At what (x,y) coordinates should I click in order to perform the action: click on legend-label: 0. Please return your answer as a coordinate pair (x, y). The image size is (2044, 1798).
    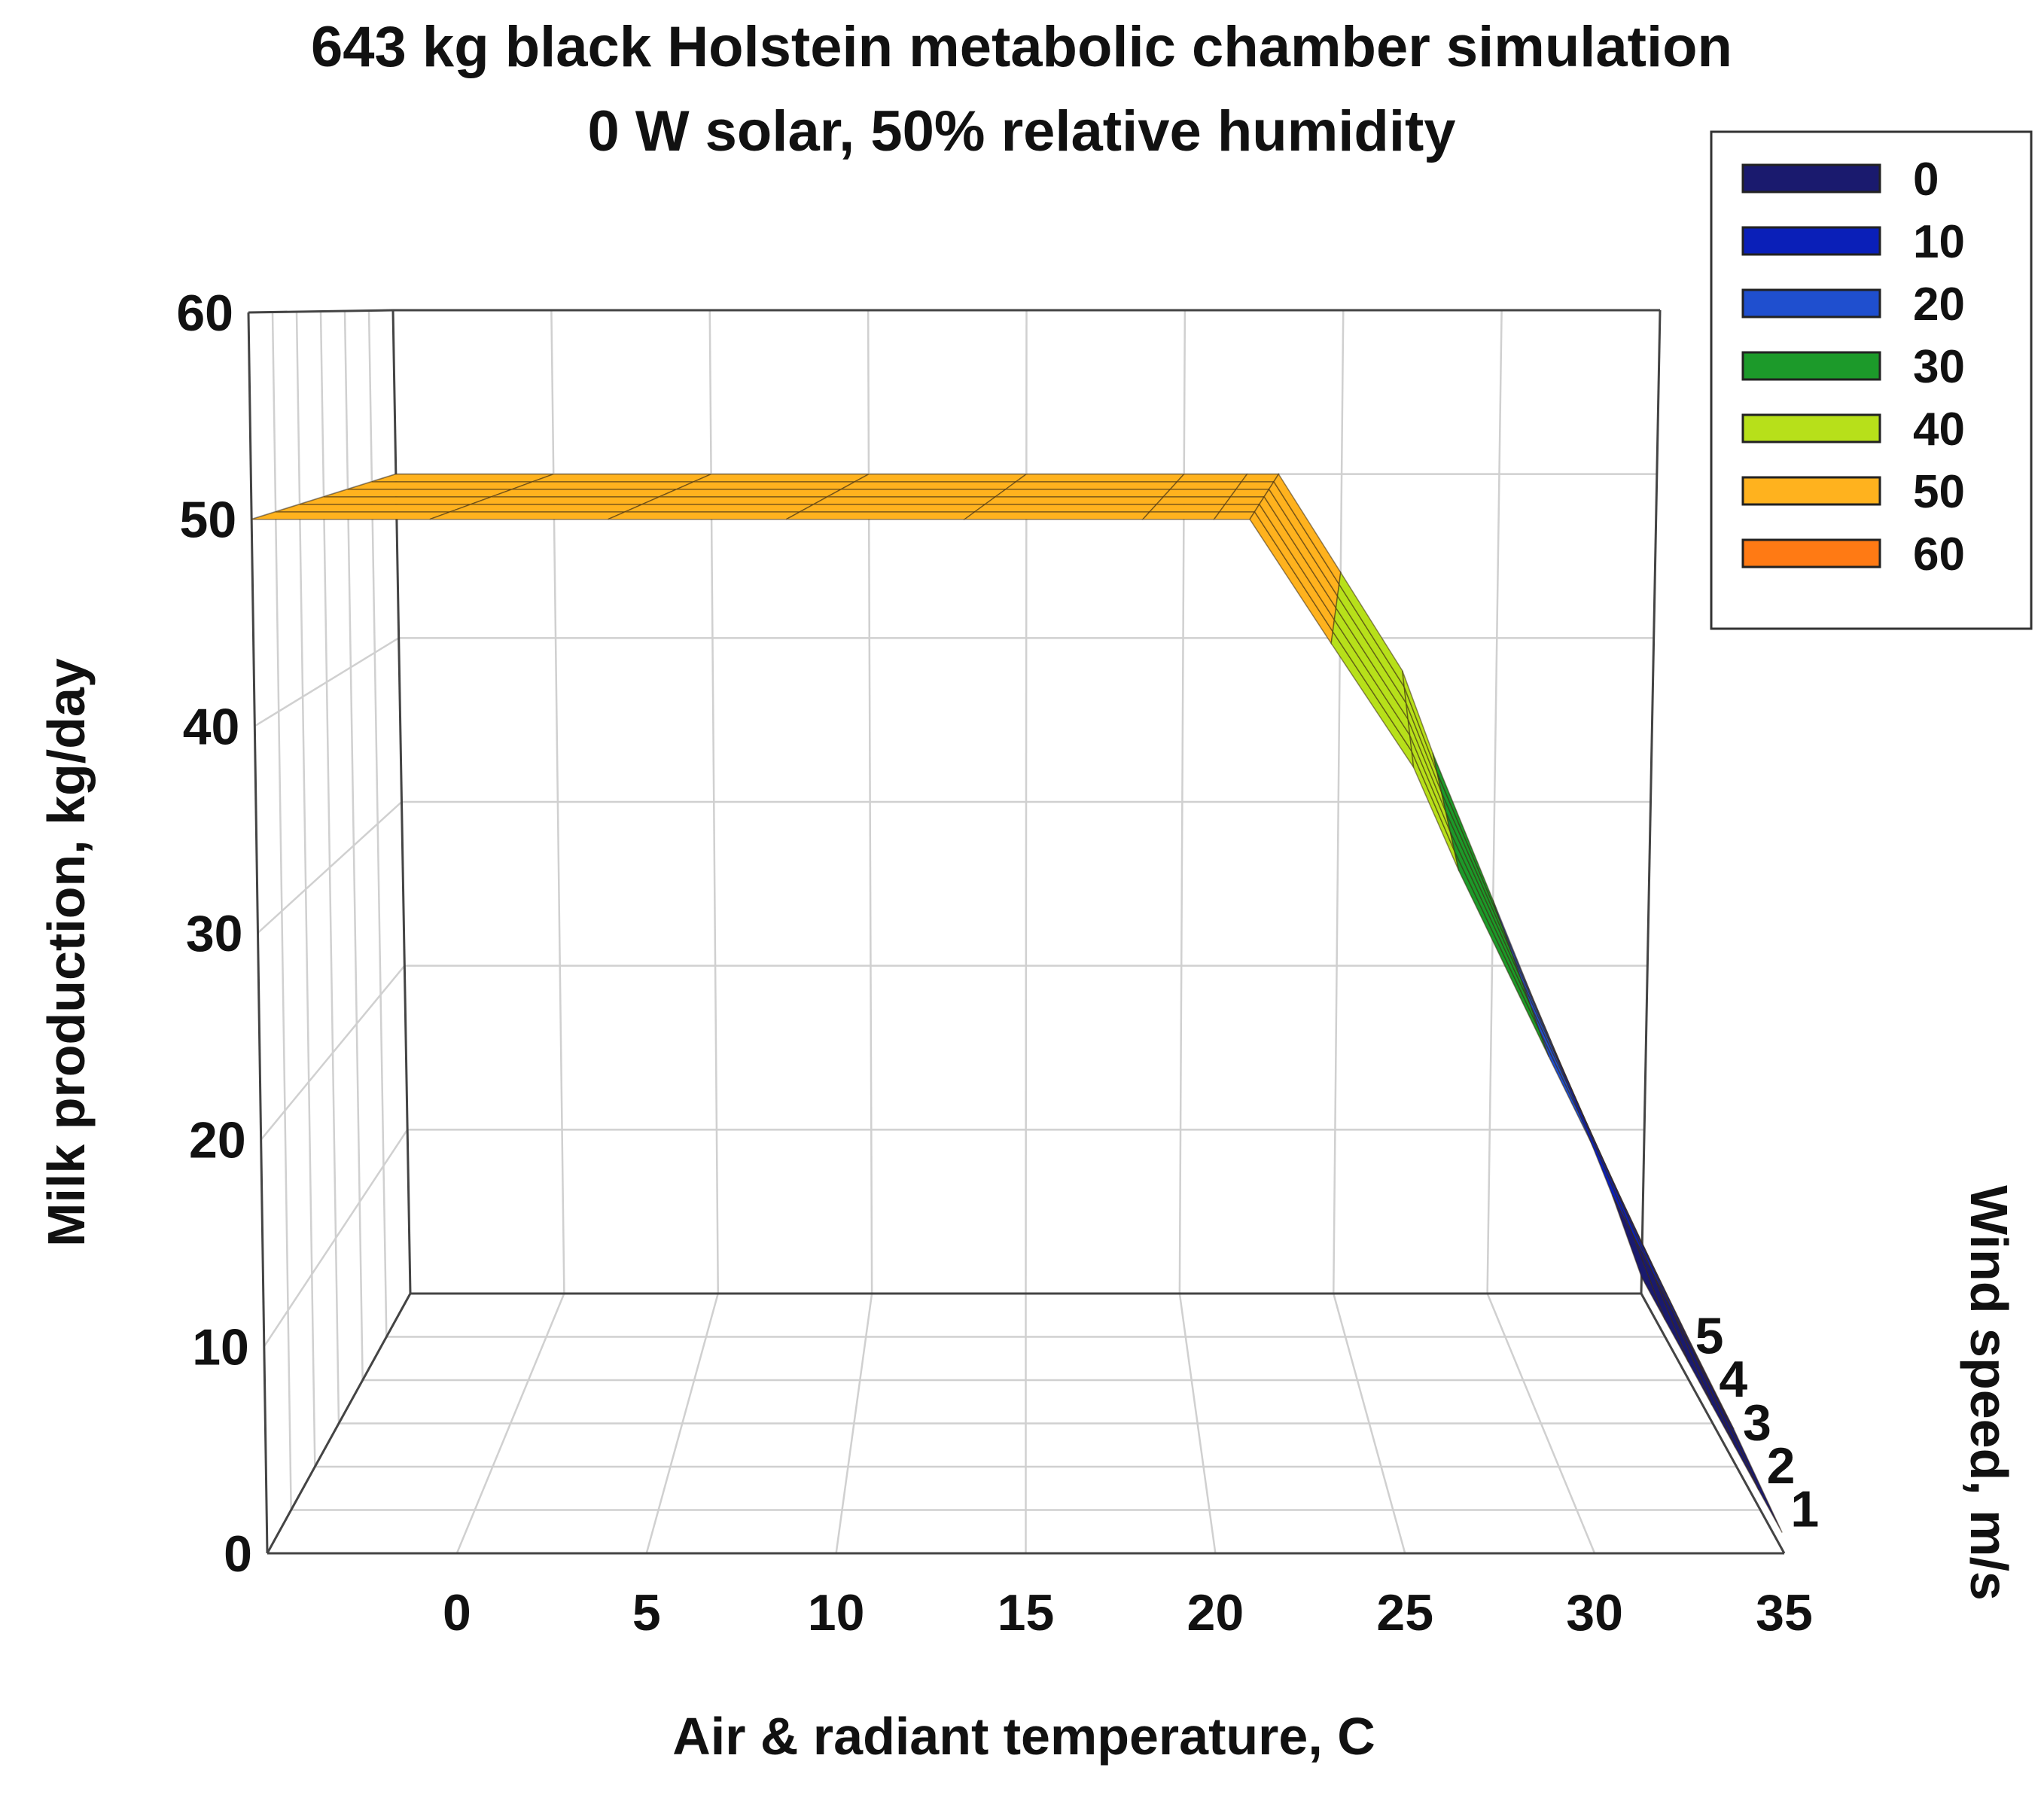
    Looking at the image, I should click on (1926, 180).